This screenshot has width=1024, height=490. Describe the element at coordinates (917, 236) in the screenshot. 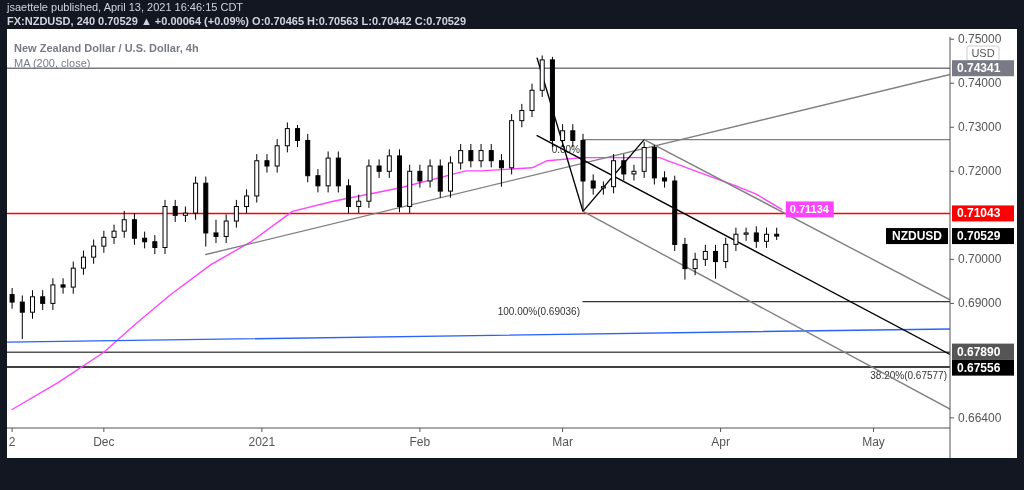

I see `text: NZDUSD` at that location.